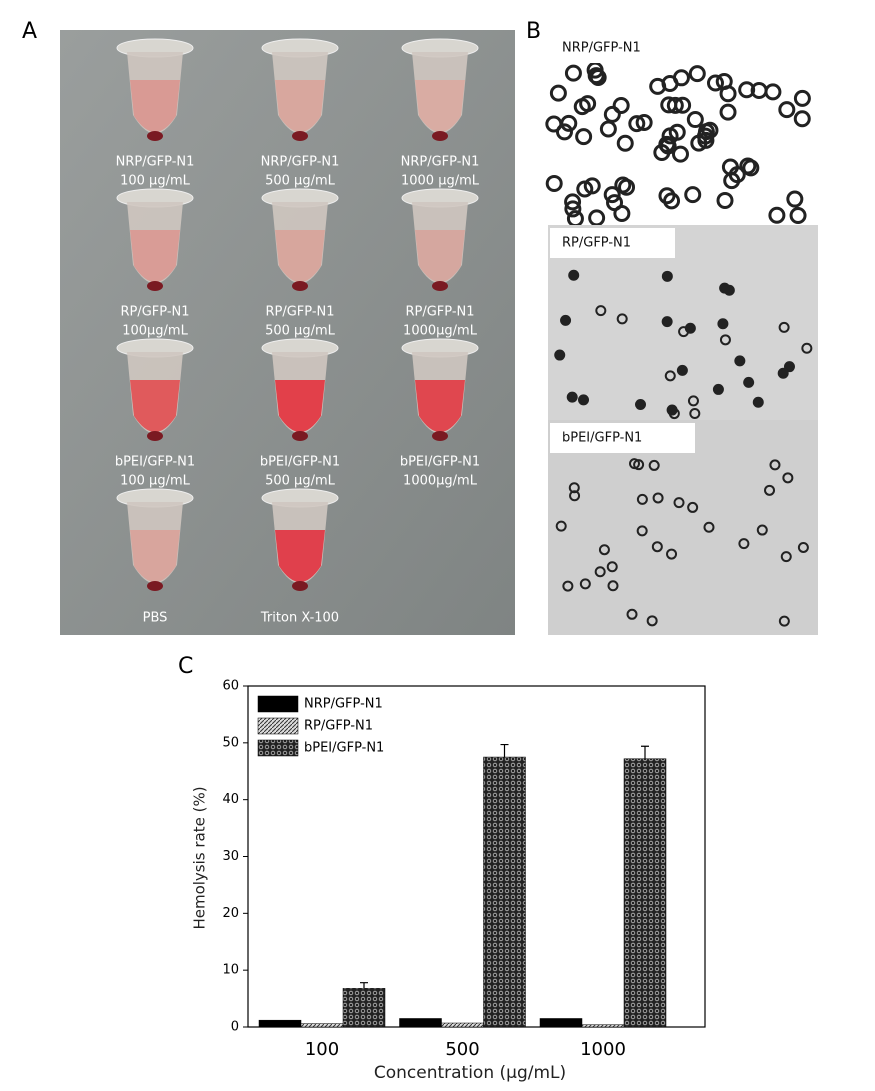 Image resolution: width=875 pixels, height=1091 pixels. What do you see at coordinates (29, 31) in the screenshot?
I see `panel-label: A` at bounding box center [29, 31].